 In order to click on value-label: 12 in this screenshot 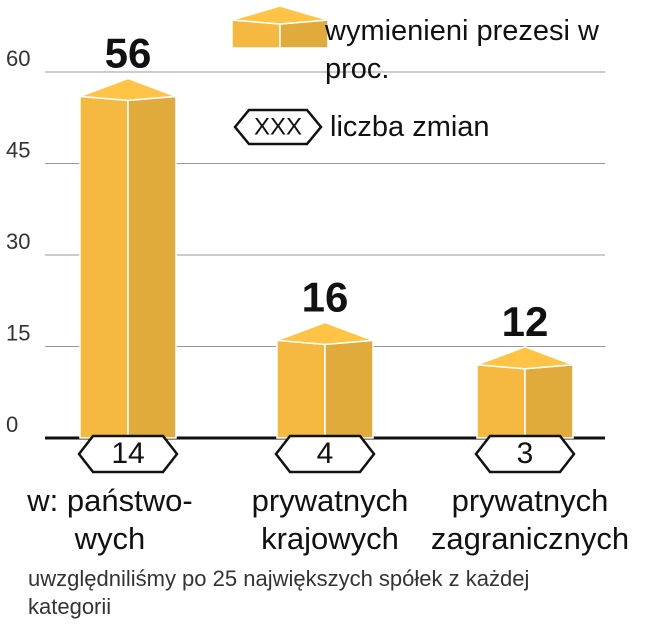, I will do `click(525, 321)`.